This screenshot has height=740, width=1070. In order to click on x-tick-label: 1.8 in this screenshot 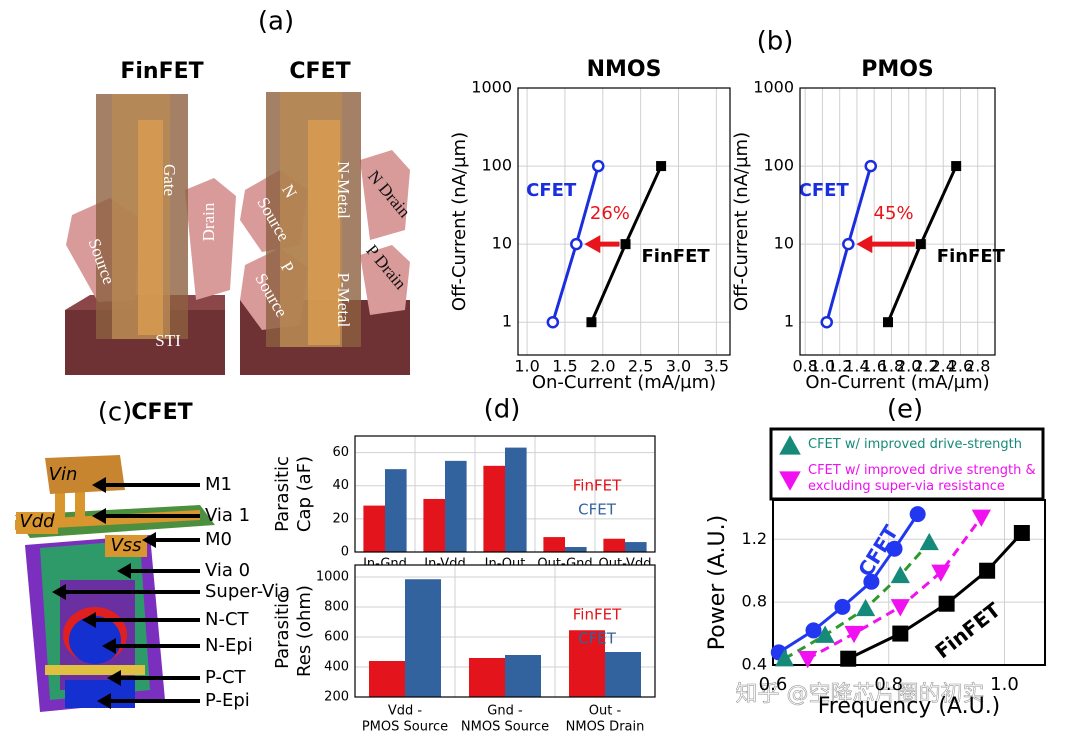, I will do `click(891, 366)`.